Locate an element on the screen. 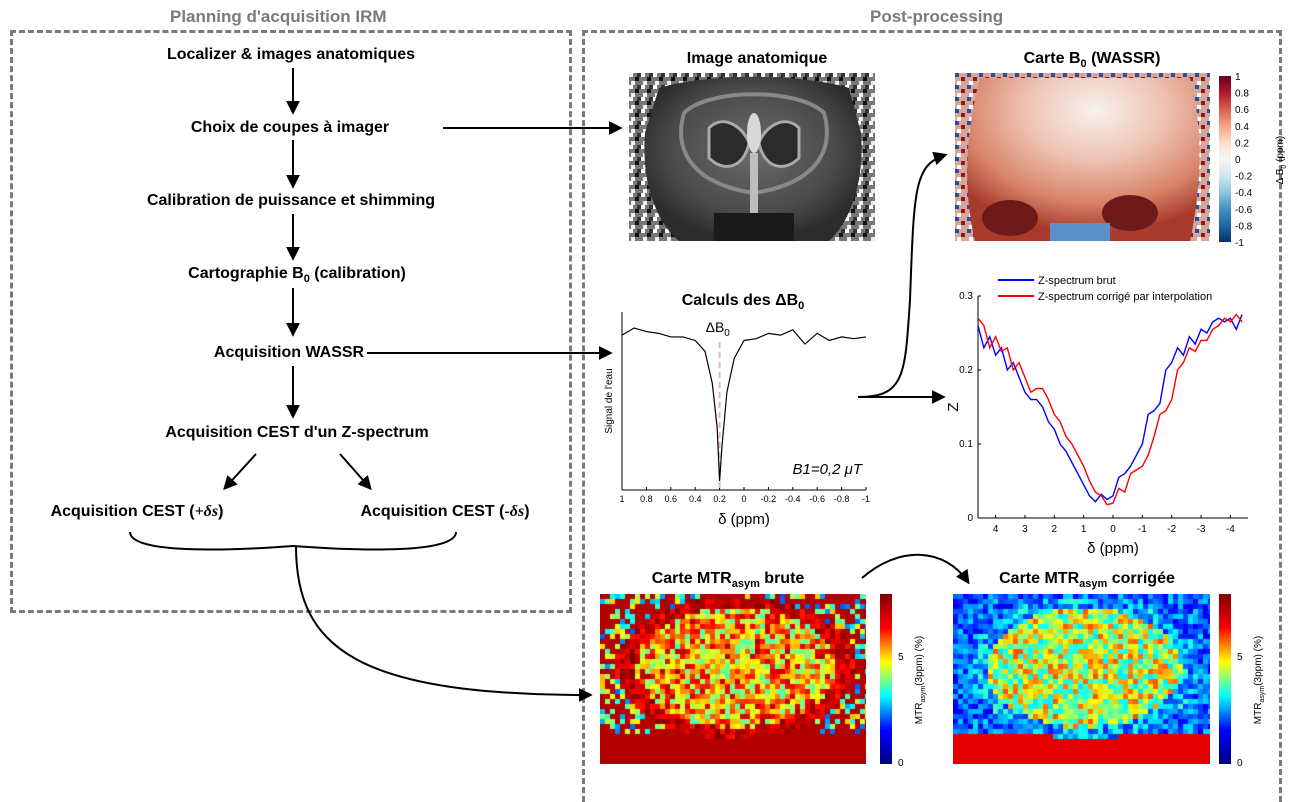  mtr-corr-colorbar-axis: 5 0 MTRasym(3ppm) (%) is located at coordinates (1251, 702).